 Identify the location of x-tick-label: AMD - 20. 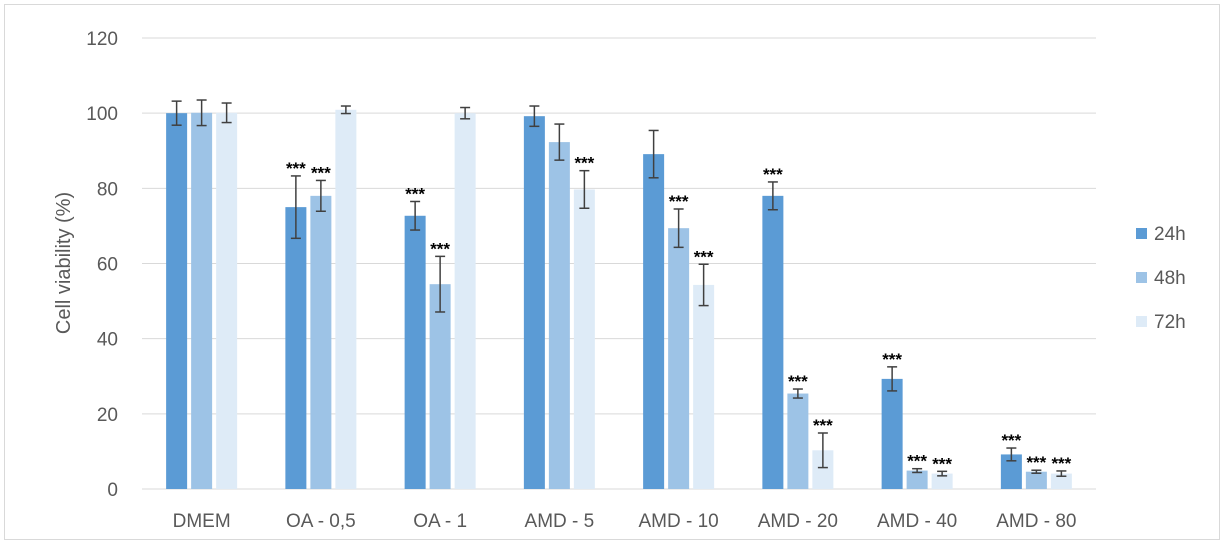
(798, 521).